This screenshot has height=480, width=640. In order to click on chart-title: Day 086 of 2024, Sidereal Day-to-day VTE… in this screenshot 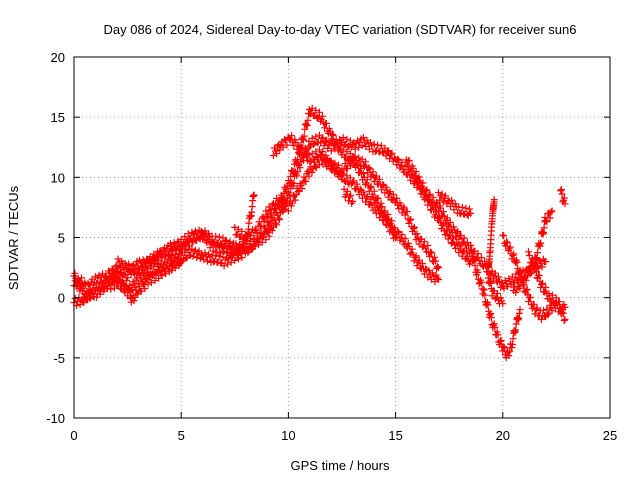, I will do `click(339, 29)`.